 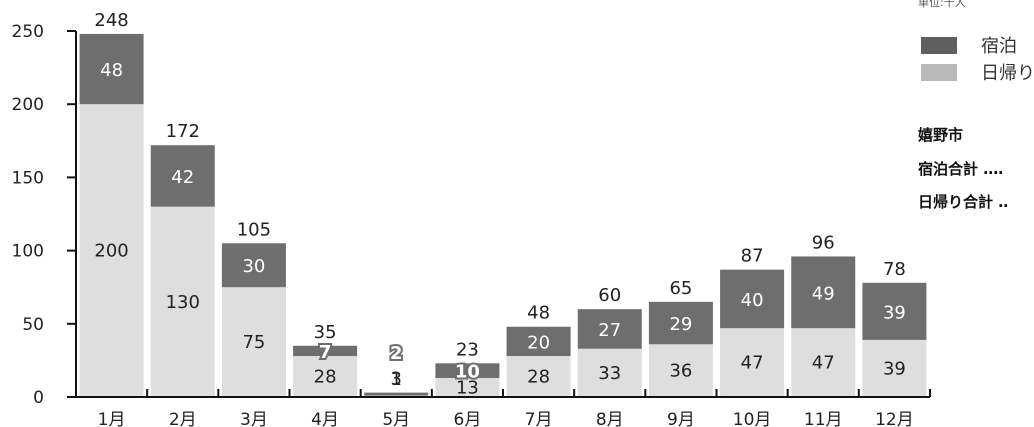 What do you see at coordinates (963, 202) in the screenshot?
I see `daytrip-total-label: 日帰り合計 ‥` at bounding box center [963, 202].